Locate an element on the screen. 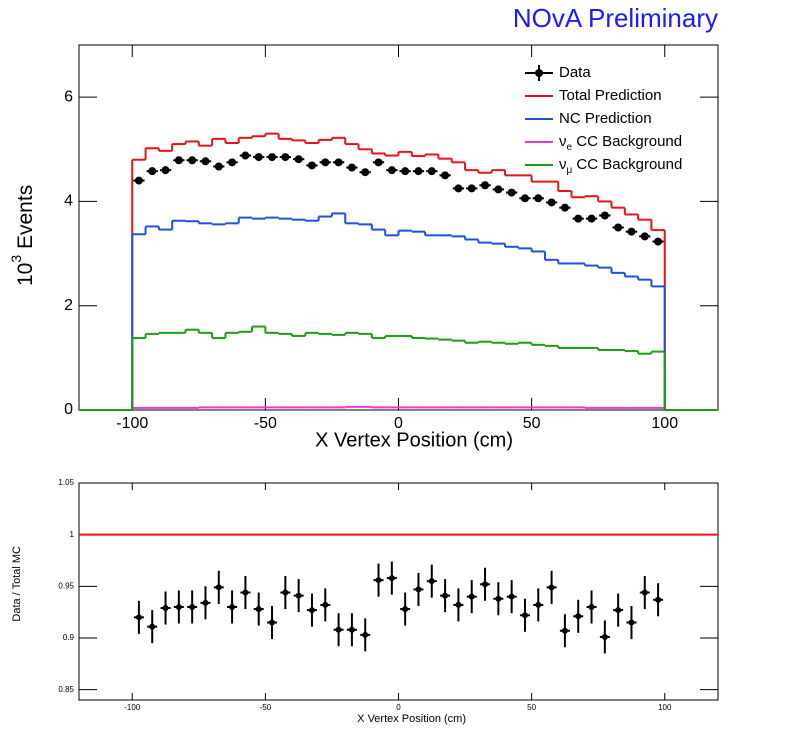  x-tick-label: 0 is located at coordinates (398, 423).